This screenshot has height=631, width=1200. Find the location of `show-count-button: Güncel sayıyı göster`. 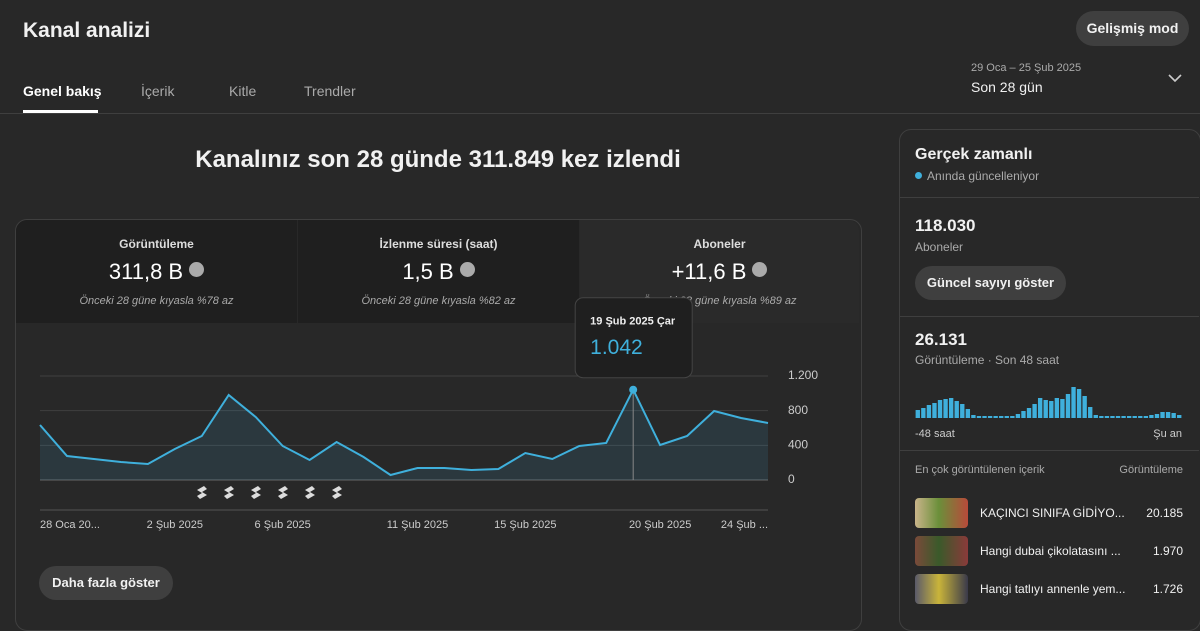

show-count-button: Güncel sayıyı göster is located at coordinates (990, 283).